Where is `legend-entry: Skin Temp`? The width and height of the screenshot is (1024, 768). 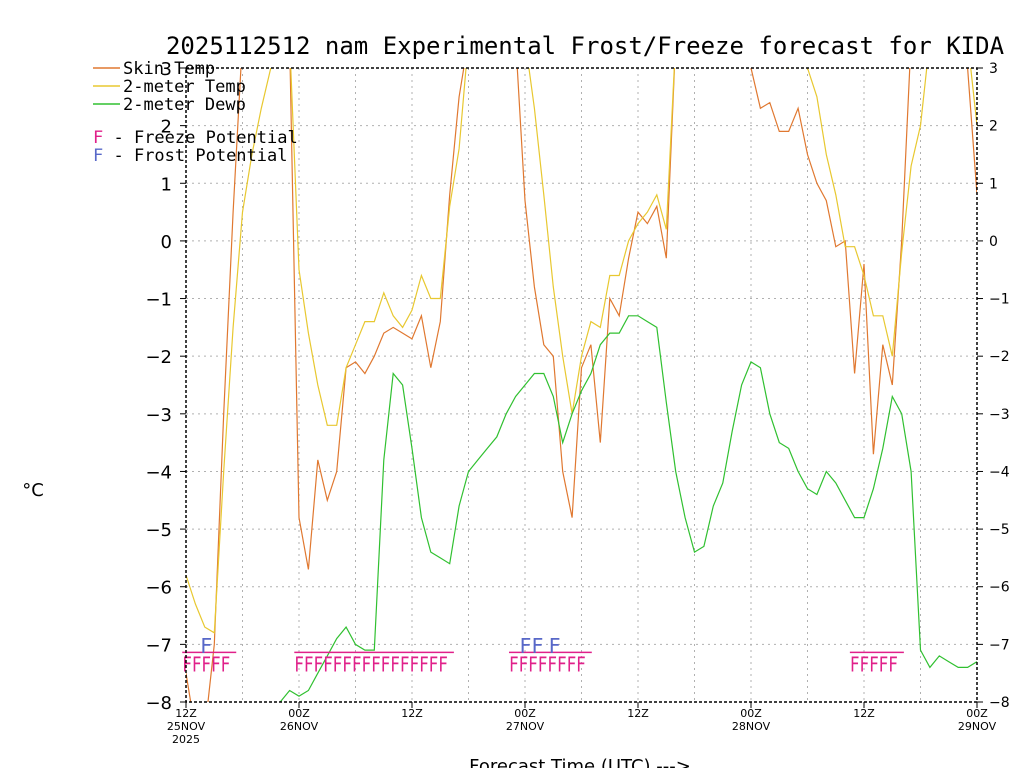 legend-entry: Skin Temp is located at coordinates (169, 69).